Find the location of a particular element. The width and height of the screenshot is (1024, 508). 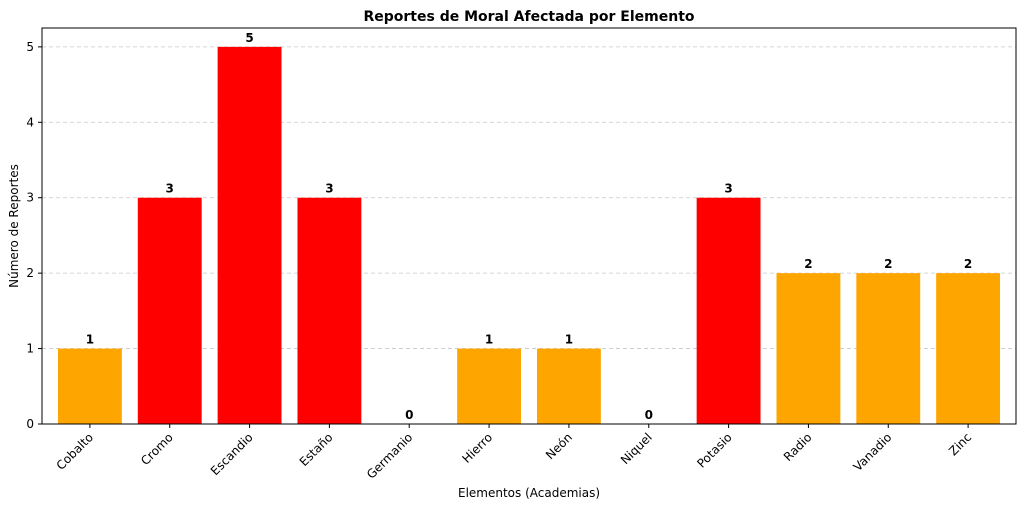

bar-cobalto is located at coordinates (89, 386).